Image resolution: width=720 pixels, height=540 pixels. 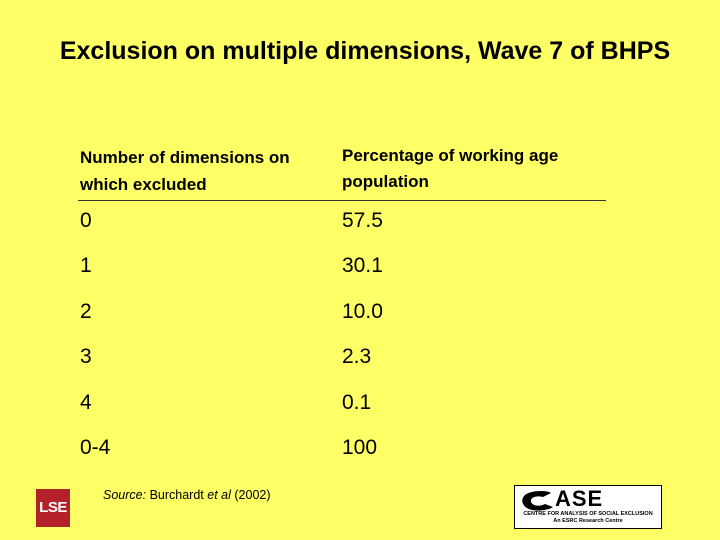 I want to click on table-row: 2 10.0, so click(x=360, y=312).